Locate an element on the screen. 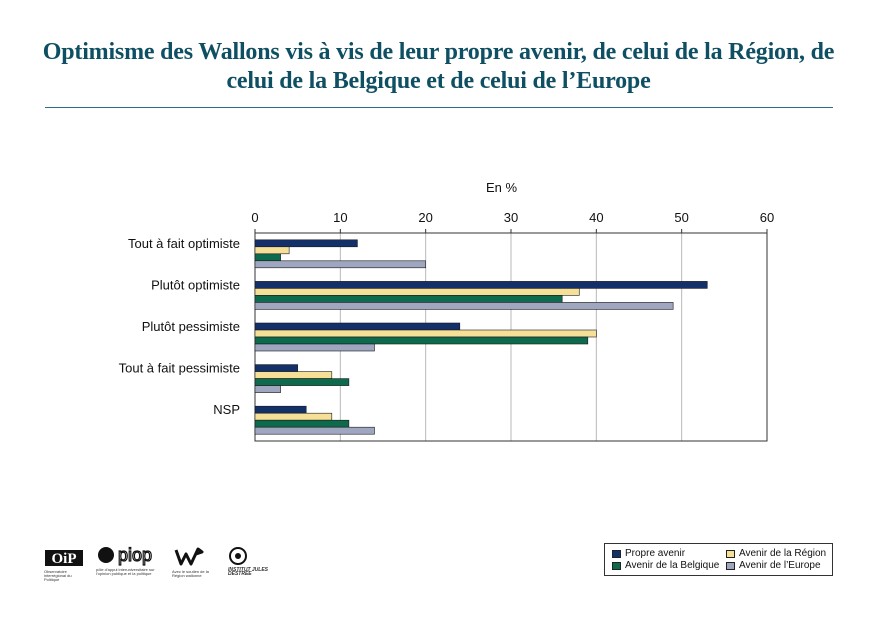 The width and height of the screenshot is (877, 620). institut-jules-destree-logo: INSTITUT JULES DESTRÉE is located at coordinates (258, 563).